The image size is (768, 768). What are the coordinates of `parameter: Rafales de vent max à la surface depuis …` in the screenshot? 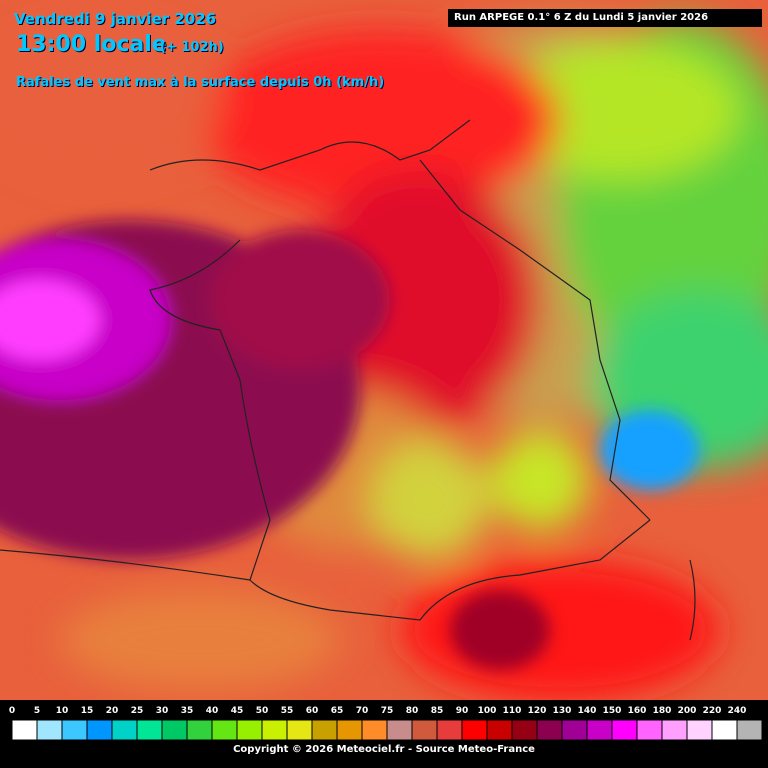 It's located at (200, 82).